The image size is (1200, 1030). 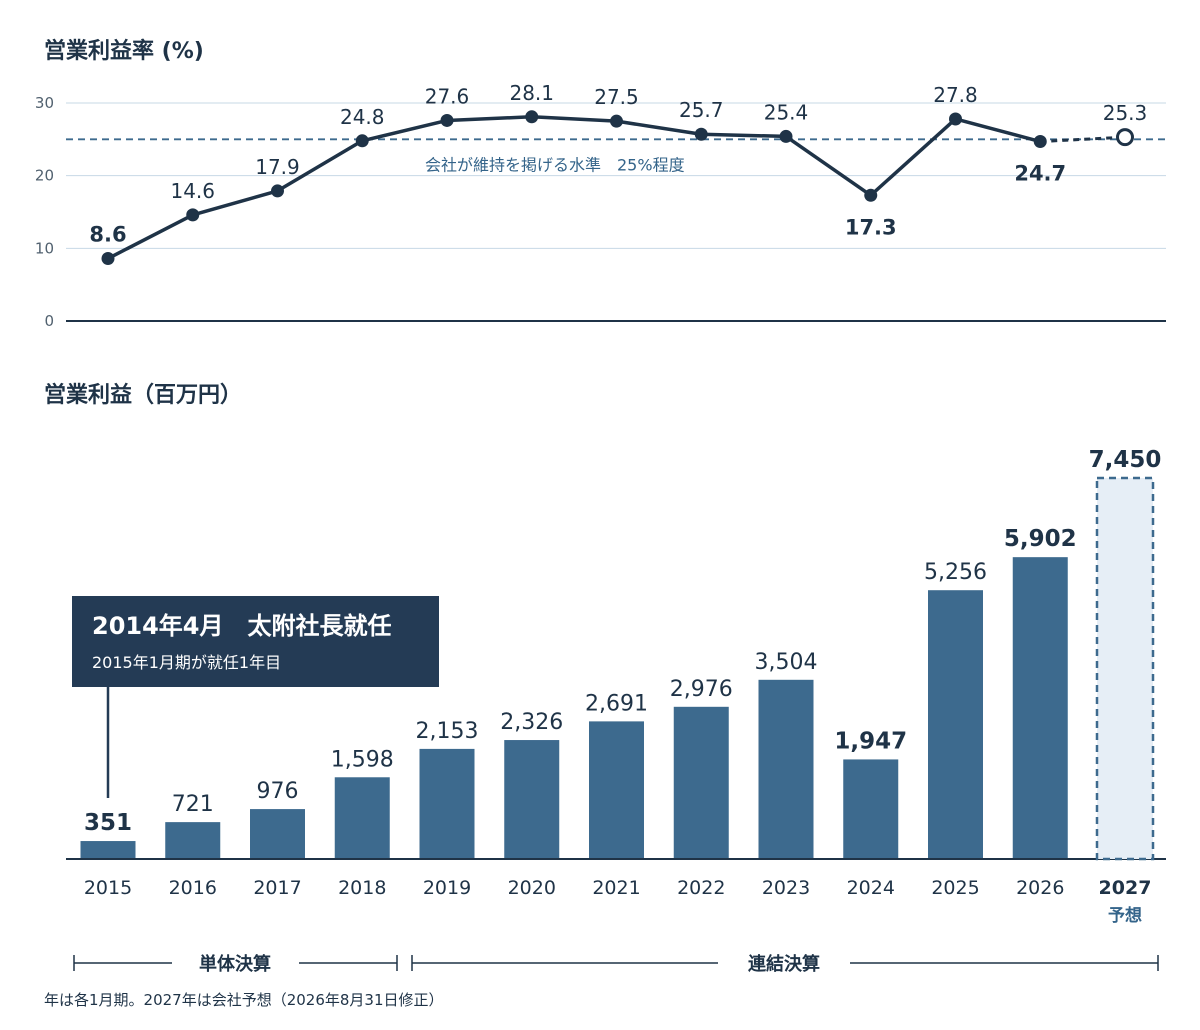 I want to click on bar-value-label: 2,976, so click(x=701, y=689).